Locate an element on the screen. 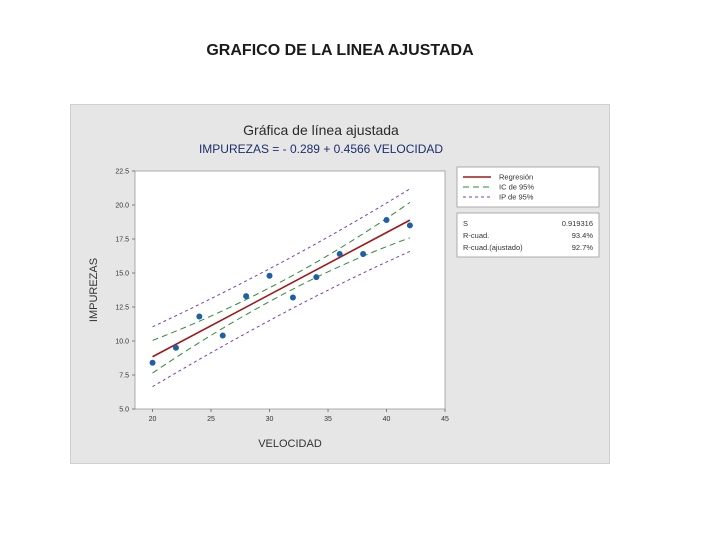 This screenshot has height=540, width=720. regression-line is located at coordinates (281, 288).